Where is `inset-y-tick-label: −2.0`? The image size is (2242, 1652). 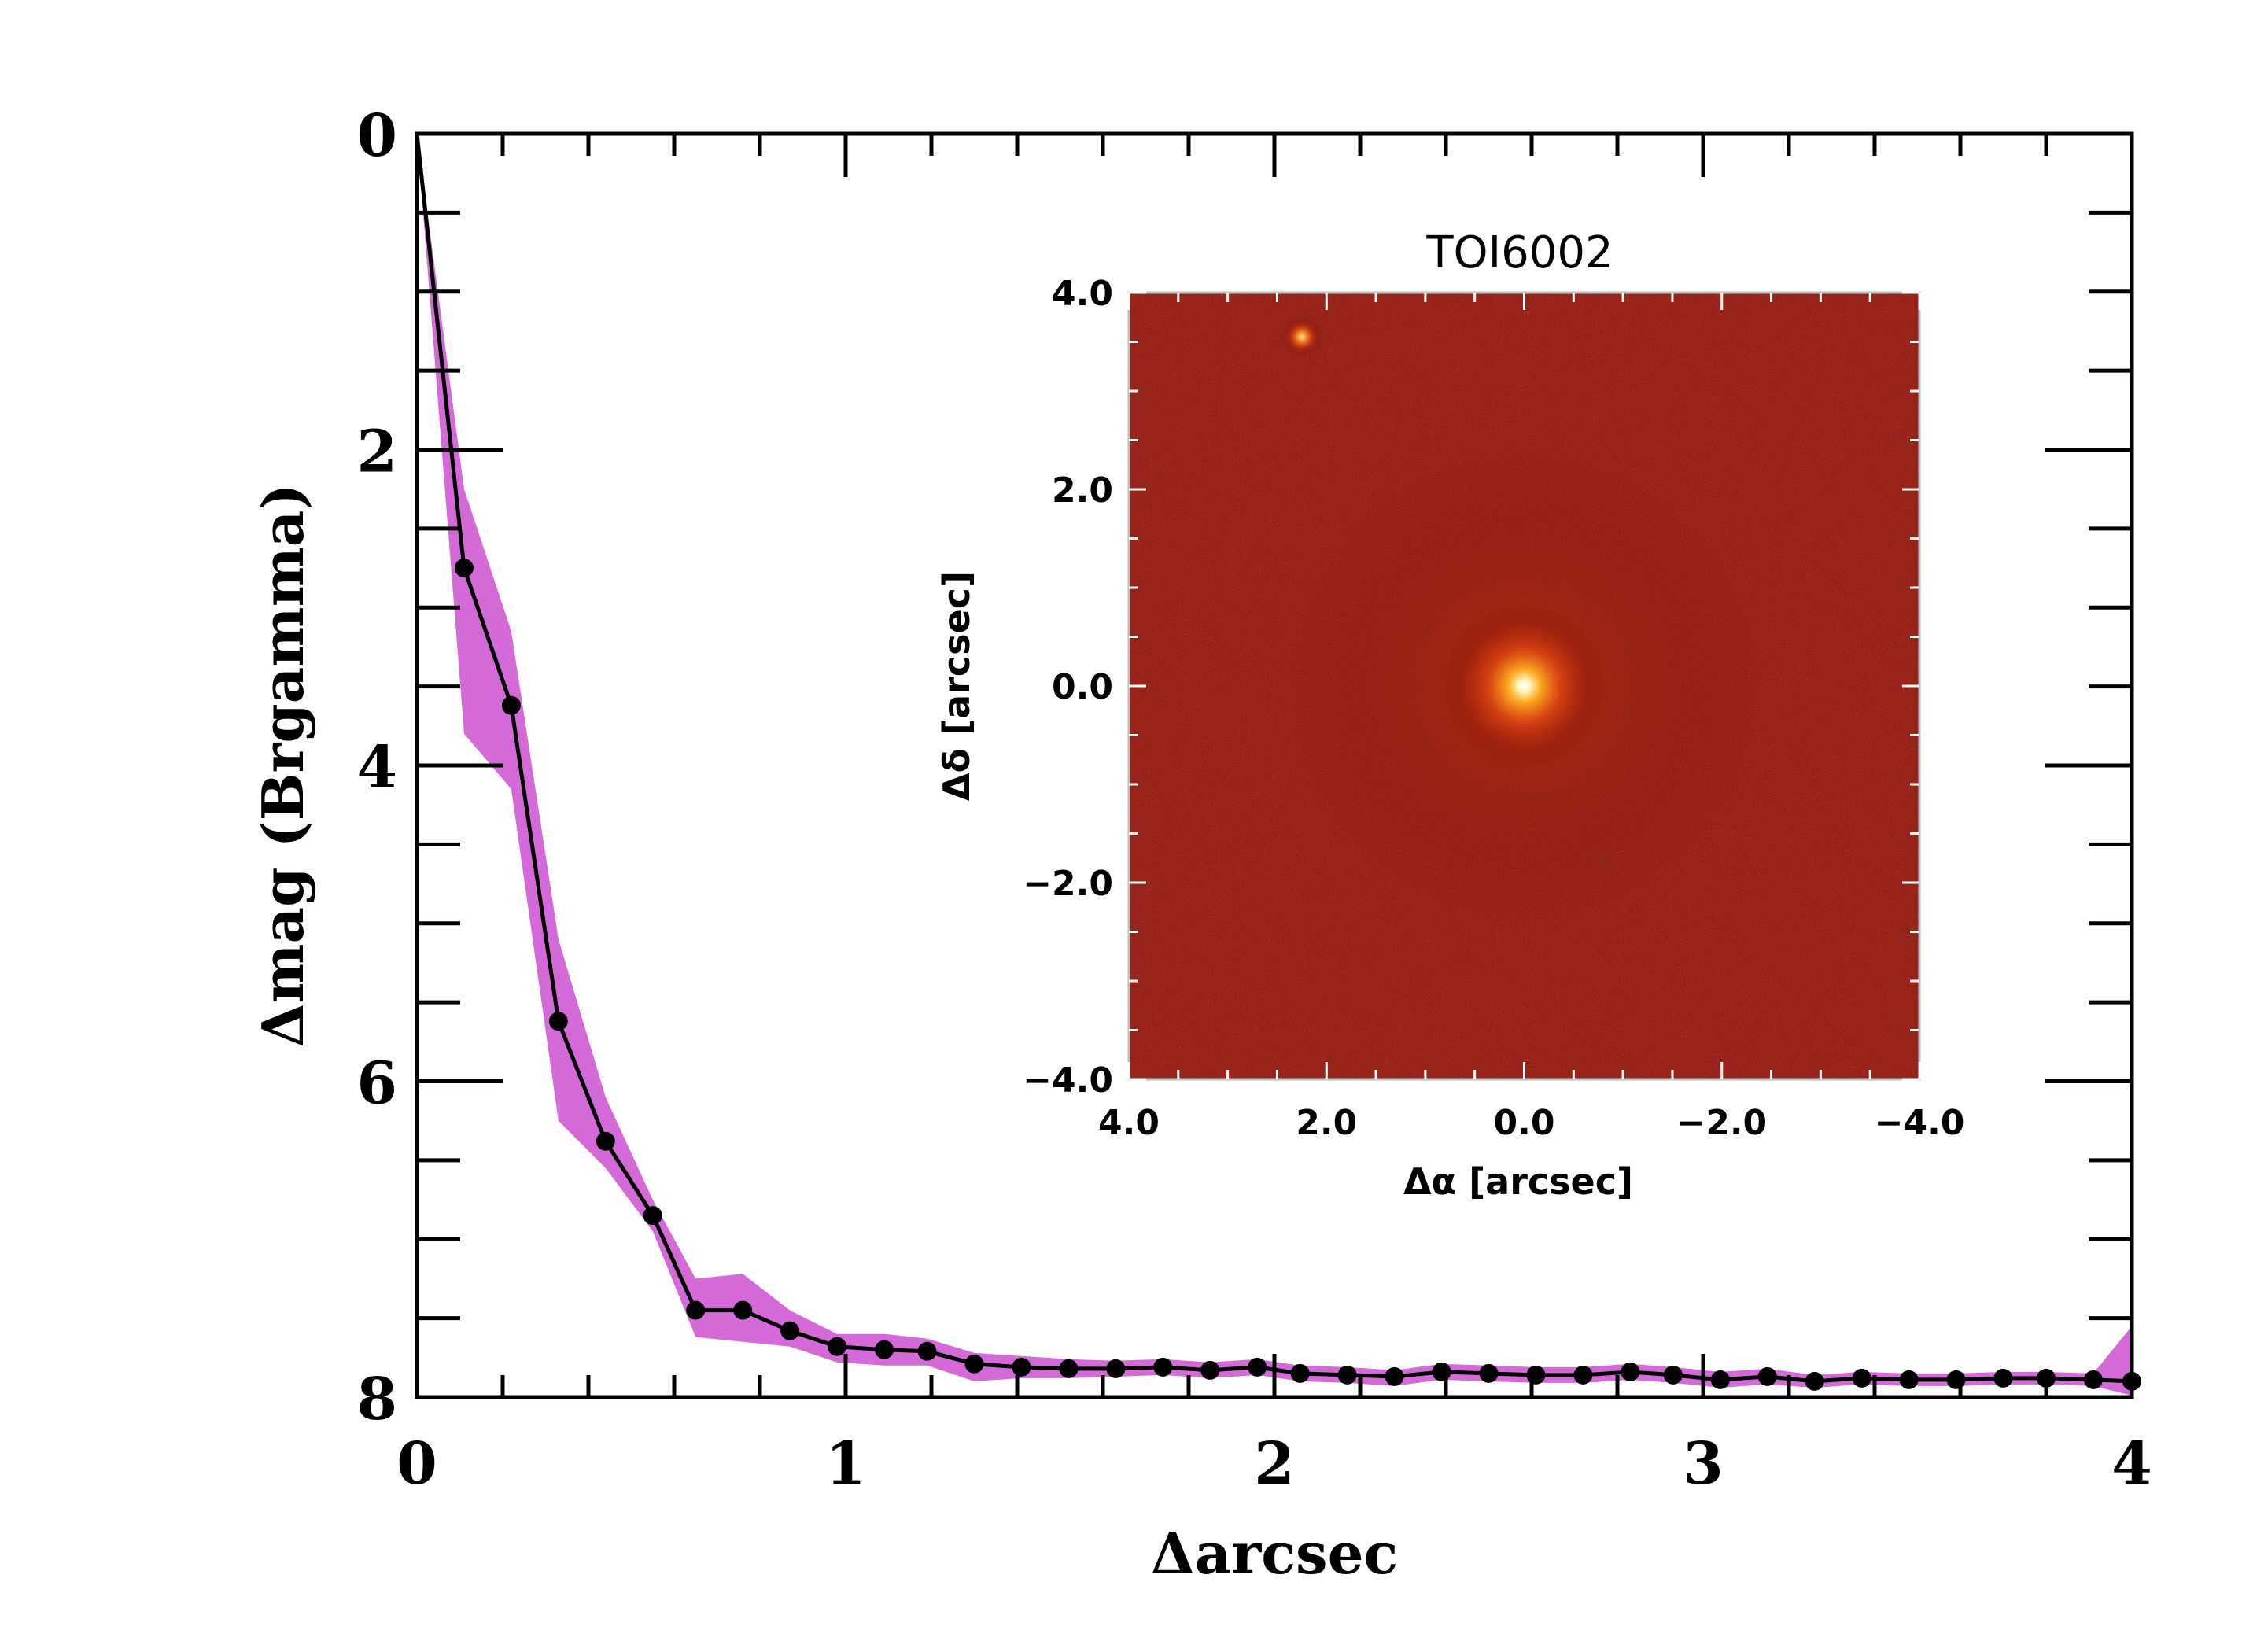
inset-y-tick-label: −2.0 is located at coordinates (1068, 884).